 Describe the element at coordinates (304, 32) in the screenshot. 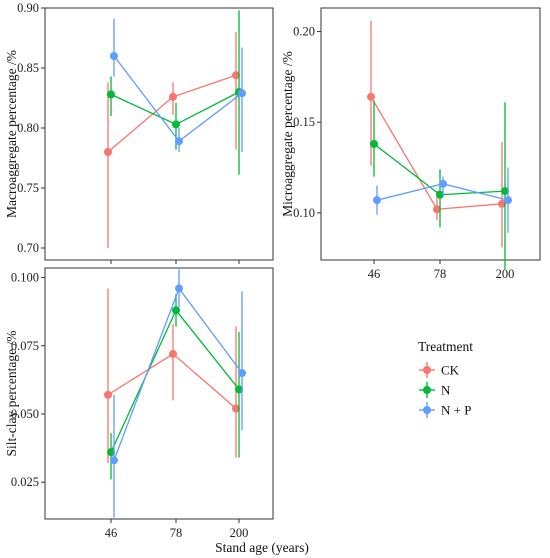

I see `y-tick-label: 0.20` at that location.